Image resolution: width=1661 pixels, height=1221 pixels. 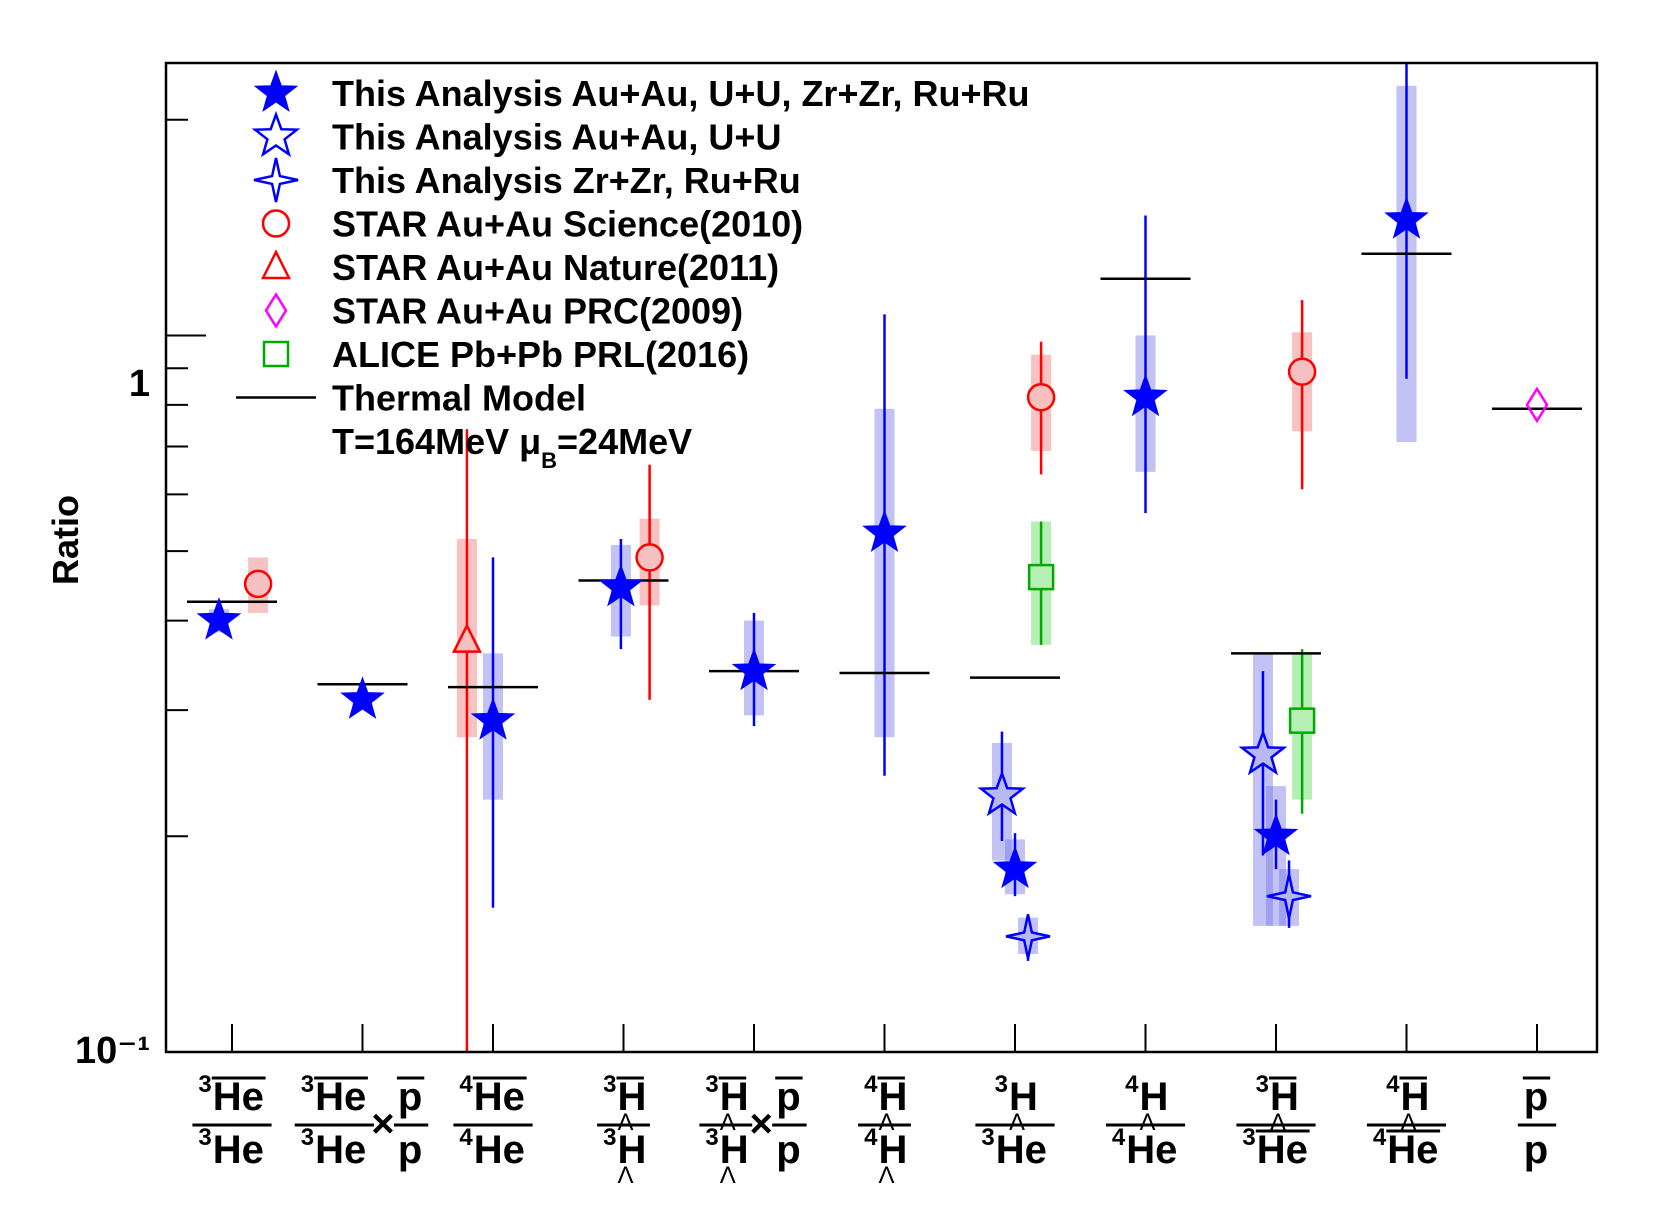 What do you see at coordinates (493, 1121) in the screenshot?
I see `x-label-2: 4 He4 He` at bounding box center [493, 1121].